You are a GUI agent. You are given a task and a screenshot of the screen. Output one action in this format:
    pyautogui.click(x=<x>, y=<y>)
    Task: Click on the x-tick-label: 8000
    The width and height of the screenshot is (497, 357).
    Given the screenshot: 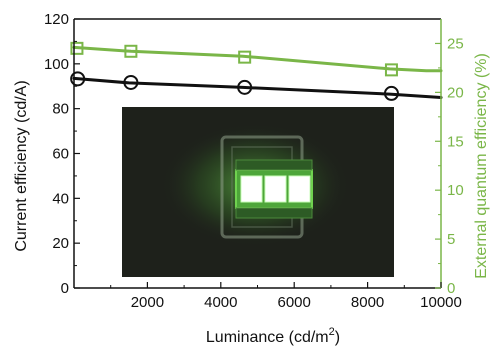 What is the action you would take?
    pyautogui.click(x=367, y=302)
    